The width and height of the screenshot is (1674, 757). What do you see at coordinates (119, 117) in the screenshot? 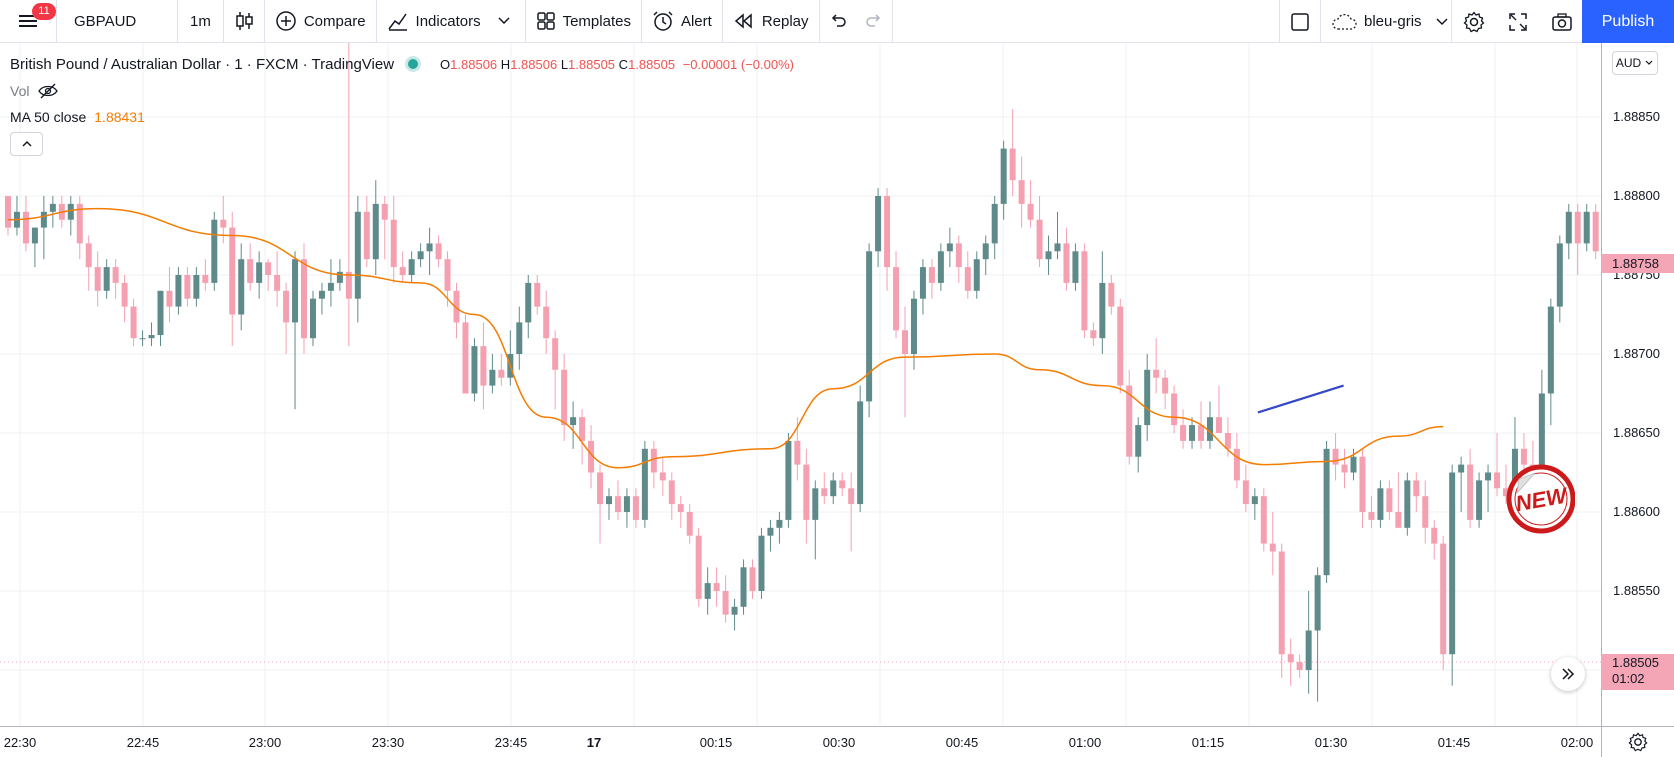
I see `ma-value: 1.88431` at bounding box center [119, 117].